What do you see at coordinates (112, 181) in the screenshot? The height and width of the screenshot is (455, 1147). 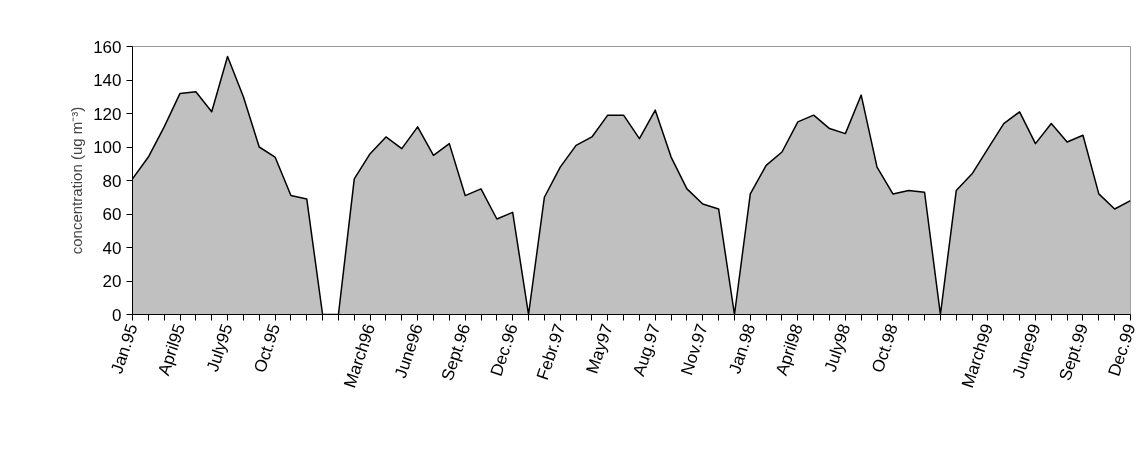 I see `y-tick-label: 80` at bounding box center [112, 181].